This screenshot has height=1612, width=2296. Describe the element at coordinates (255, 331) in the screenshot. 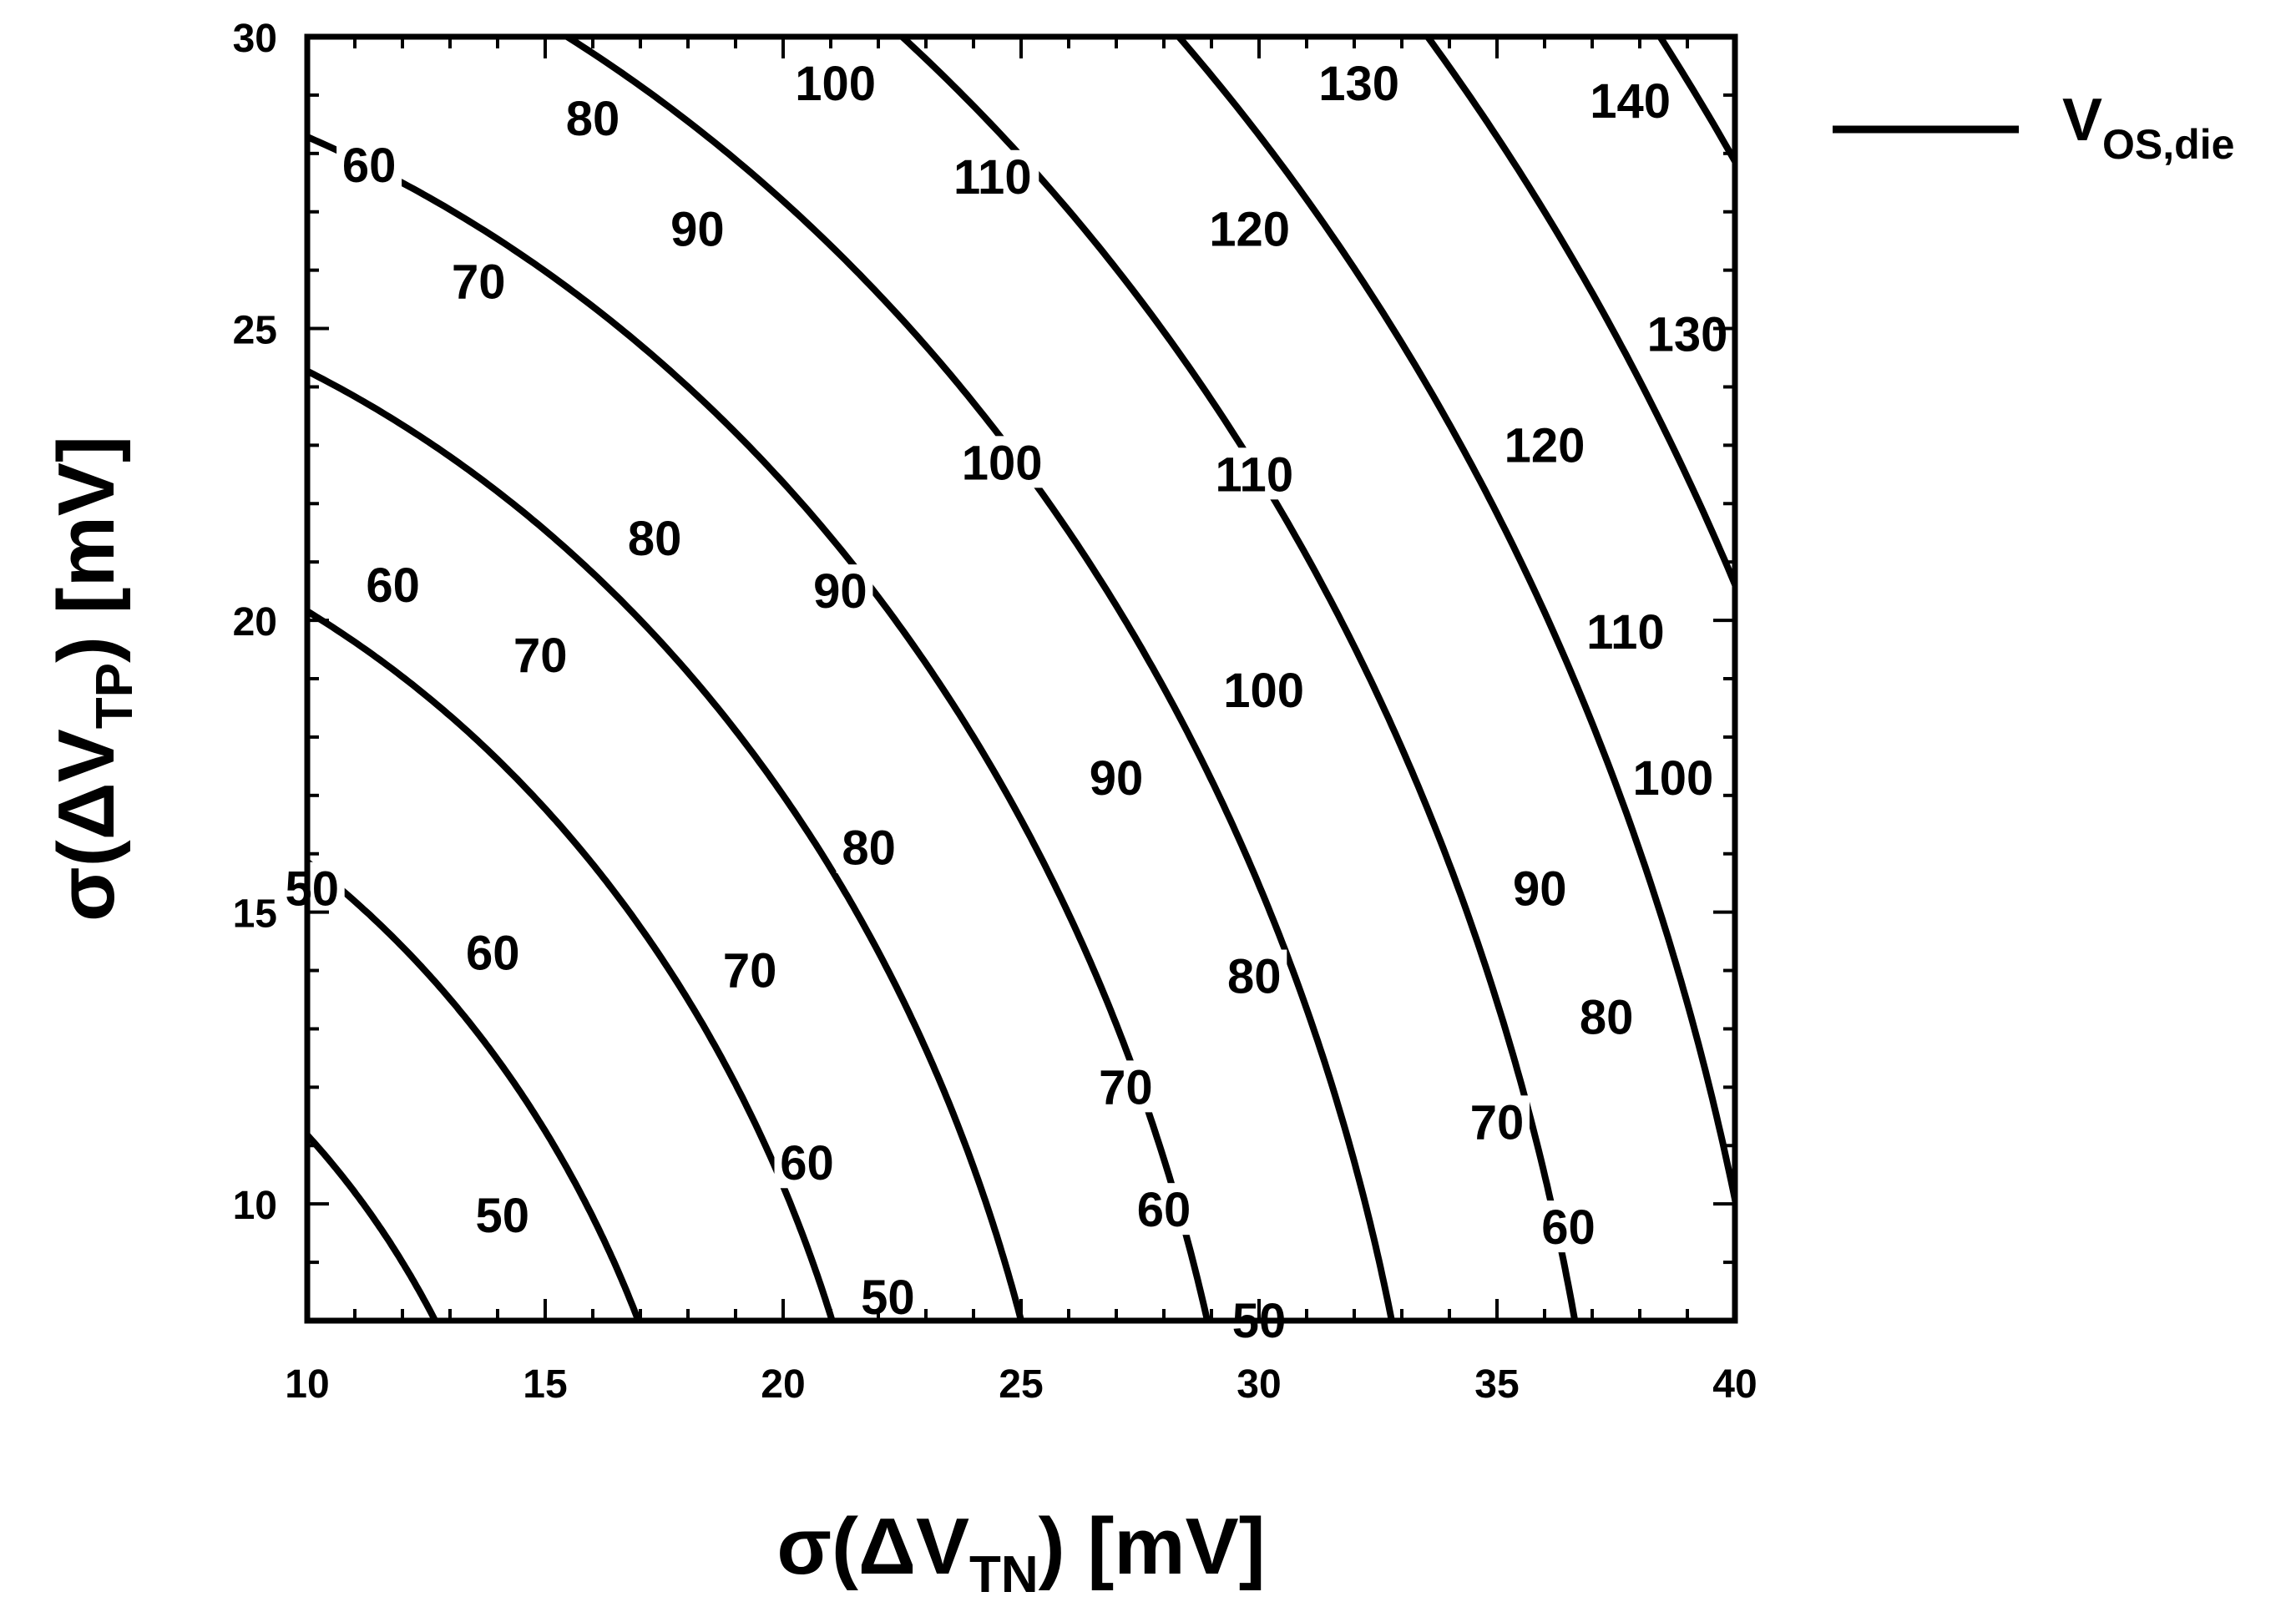

I see `y-tick-label: 25` at that location.